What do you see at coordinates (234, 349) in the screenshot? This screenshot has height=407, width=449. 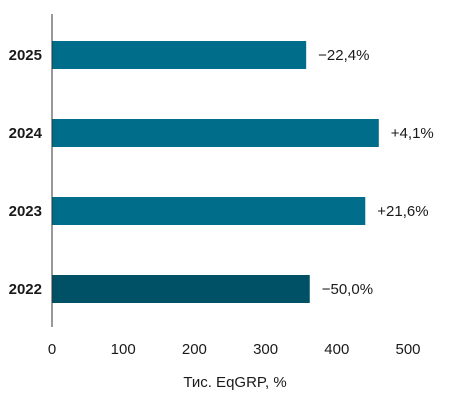 I see `x-axis-ticks: 0 100 200 300 400 500` at bounding box center [234, 349].